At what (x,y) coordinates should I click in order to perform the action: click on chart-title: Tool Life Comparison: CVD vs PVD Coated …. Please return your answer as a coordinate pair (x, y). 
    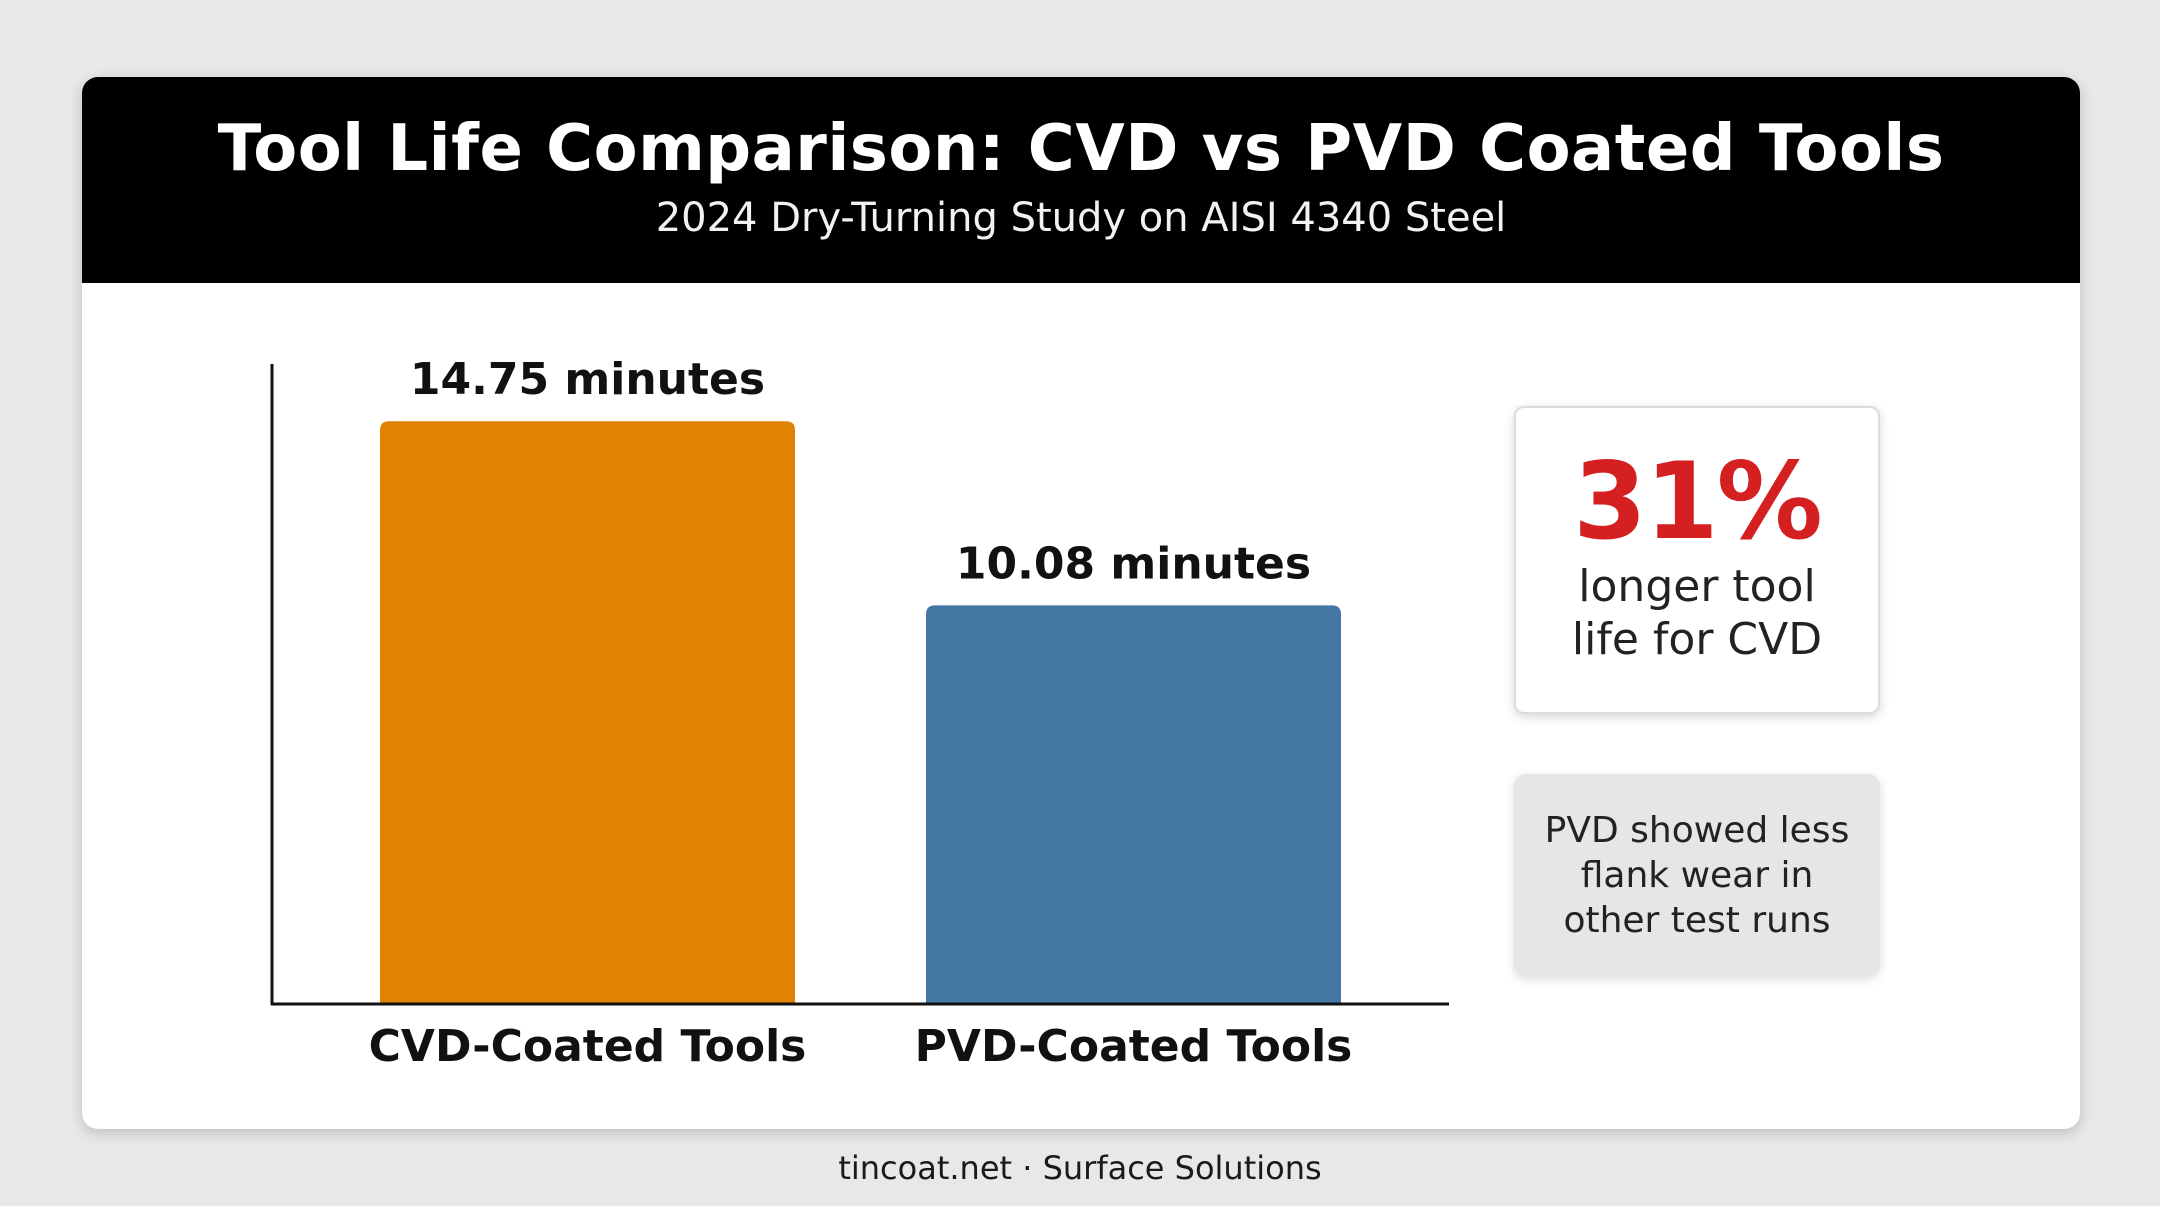
    Looking at the image, I should click on (1081, 149).